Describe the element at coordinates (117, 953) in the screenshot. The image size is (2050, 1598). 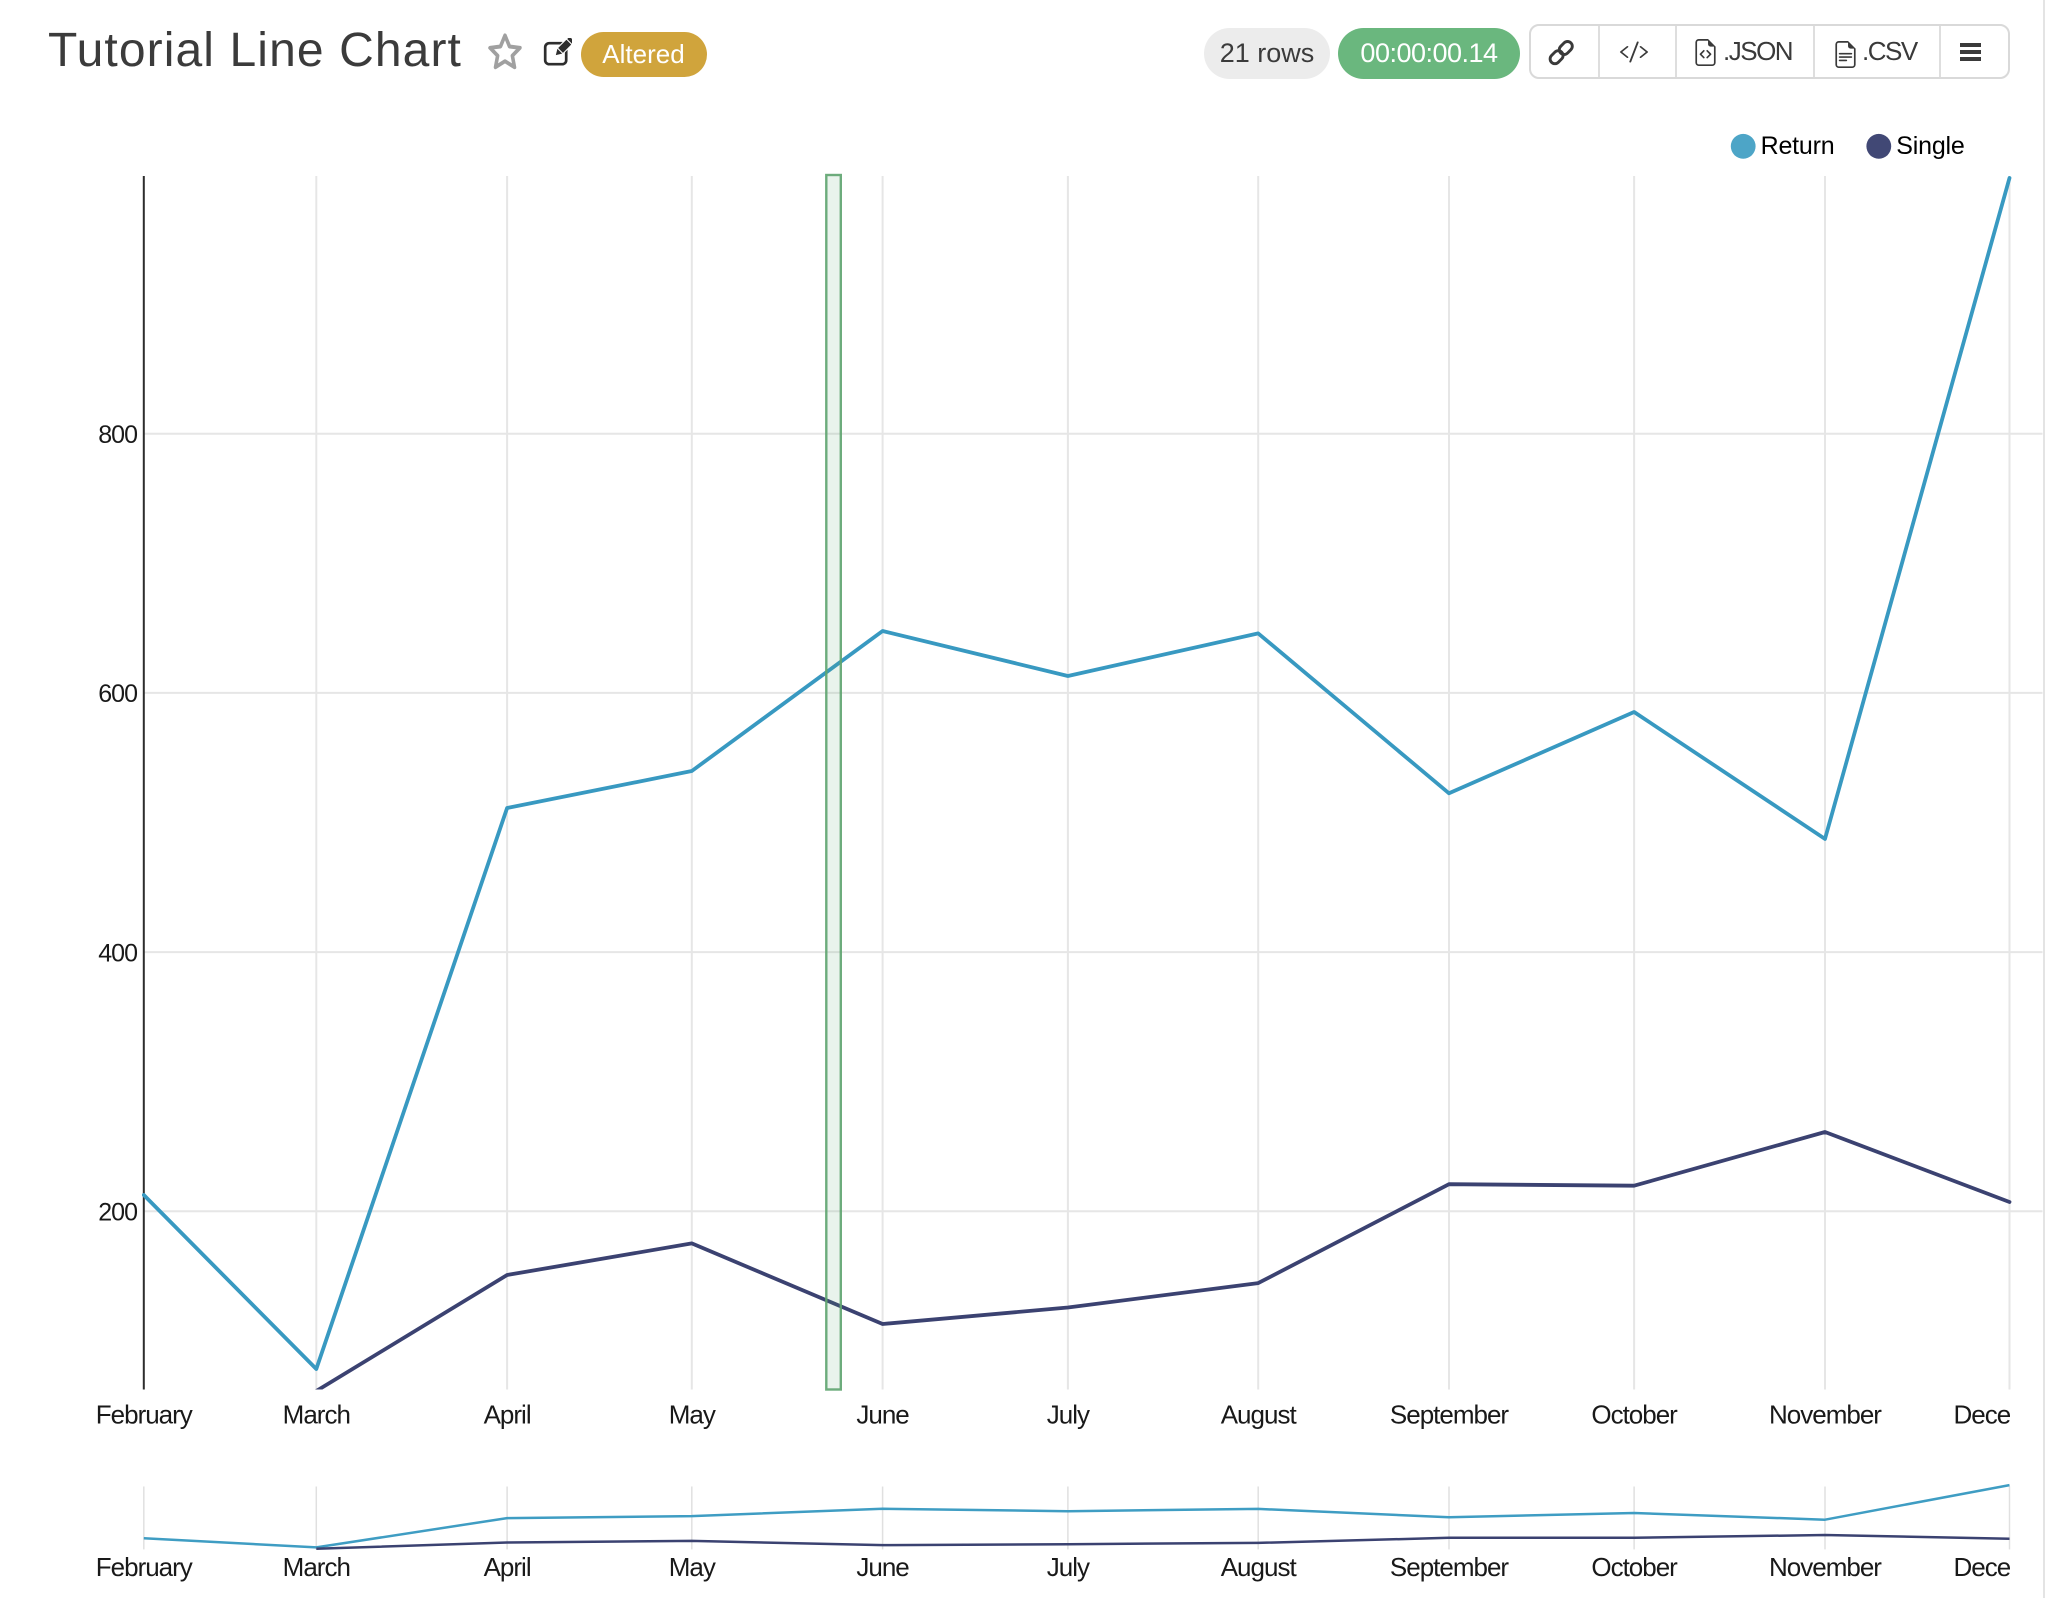
I see `svg-text: 400` at that location.